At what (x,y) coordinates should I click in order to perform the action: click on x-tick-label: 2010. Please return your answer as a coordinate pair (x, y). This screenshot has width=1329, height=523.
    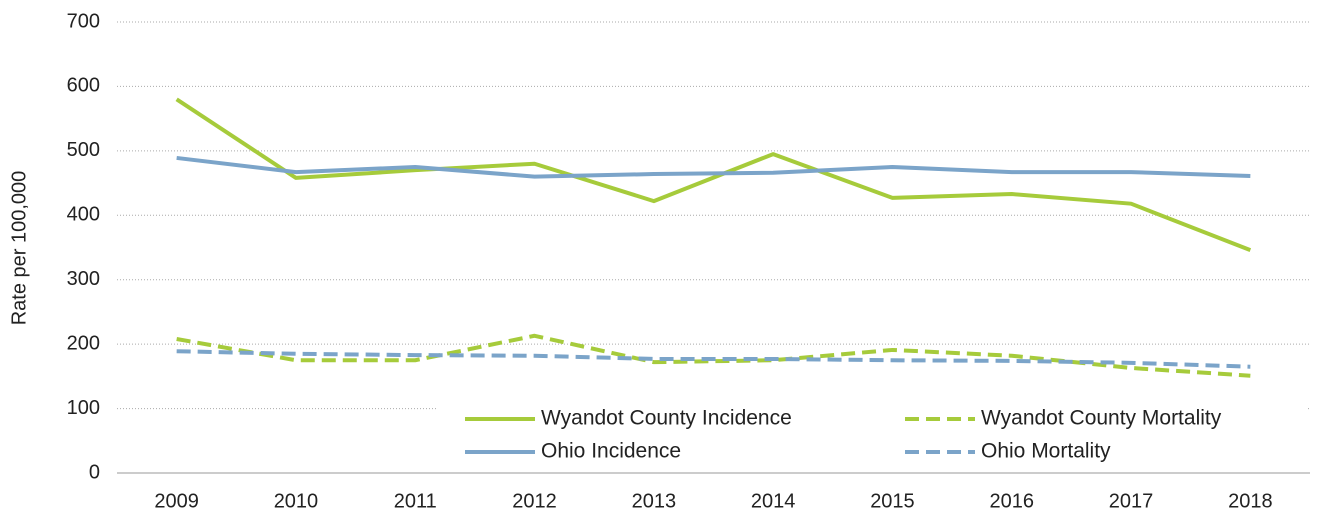
    Looking at the image, I should click on (296, 501).